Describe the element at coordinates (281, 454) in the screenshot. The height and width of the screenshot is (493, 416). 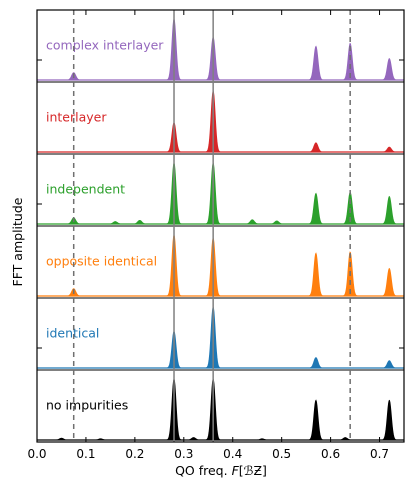
I see `x-tick-label: 0.5` at that location.